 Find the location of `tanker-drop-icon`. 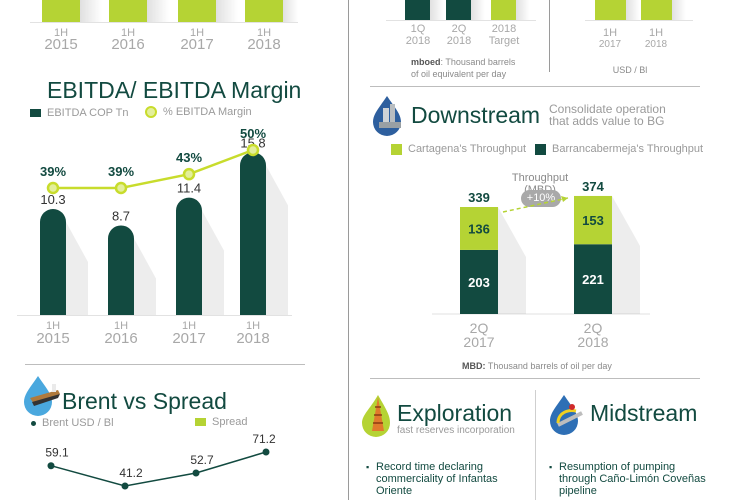

tanker-drop-icon is located at coordinates (42, 396).